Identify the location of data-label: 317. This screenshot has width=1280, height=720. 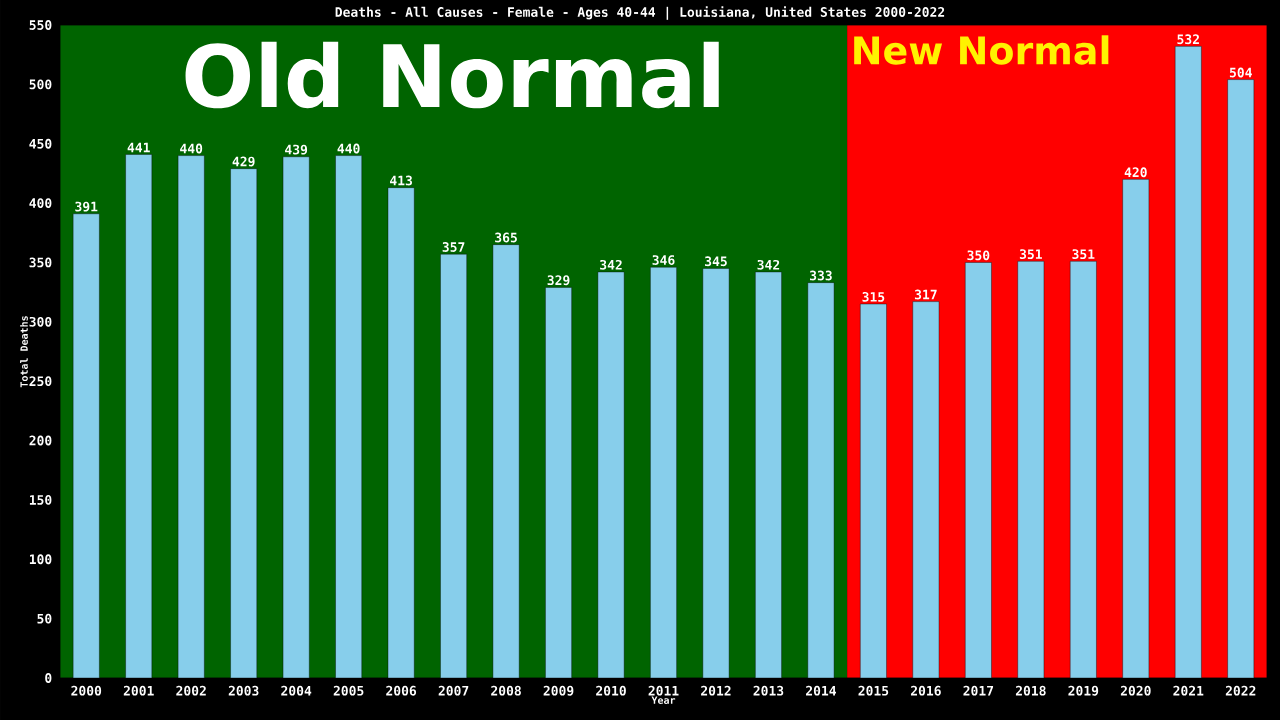
(925, 294).